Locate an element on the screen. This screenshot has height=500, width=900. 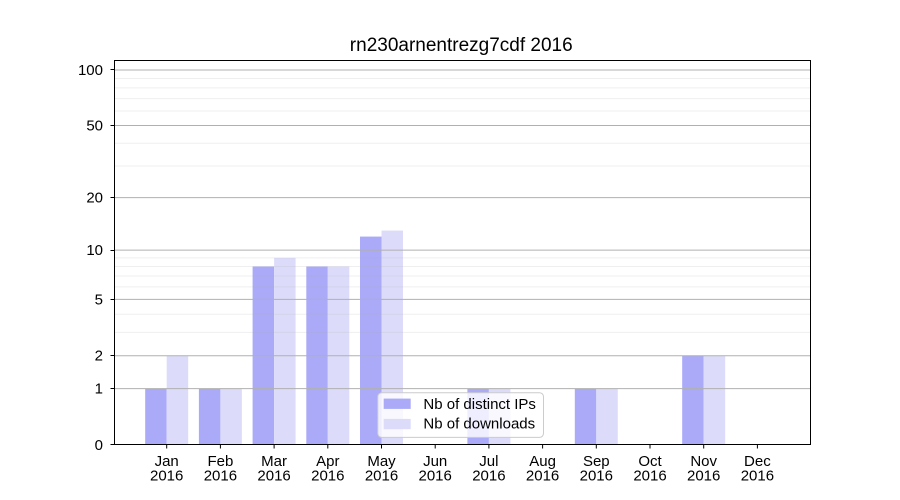
svg-text: Sep is located at coordinates (596, 461).